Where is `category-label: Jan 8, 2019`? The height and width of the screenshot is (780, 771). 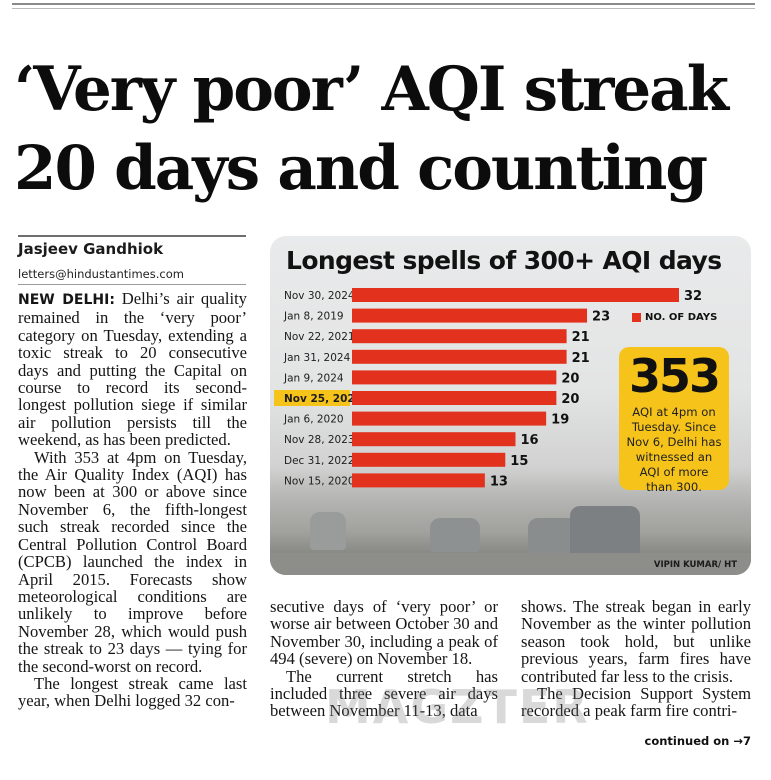 category-label: Jan 8, 2019 is located at coordinates (313, 317).